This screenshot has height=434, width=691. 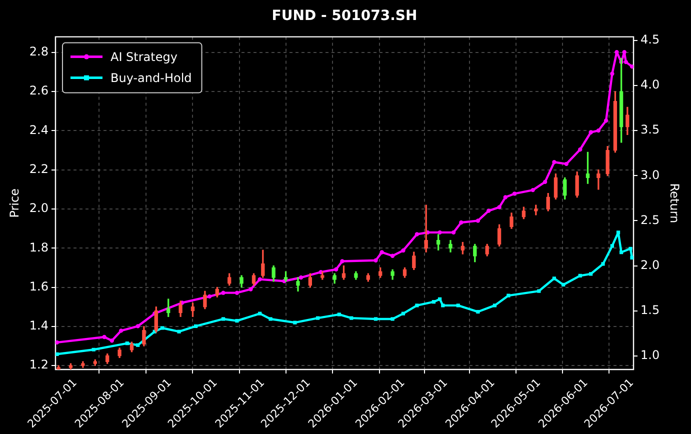 I want to click on y-tick-label: 1.4, so click(x=38, y=325).